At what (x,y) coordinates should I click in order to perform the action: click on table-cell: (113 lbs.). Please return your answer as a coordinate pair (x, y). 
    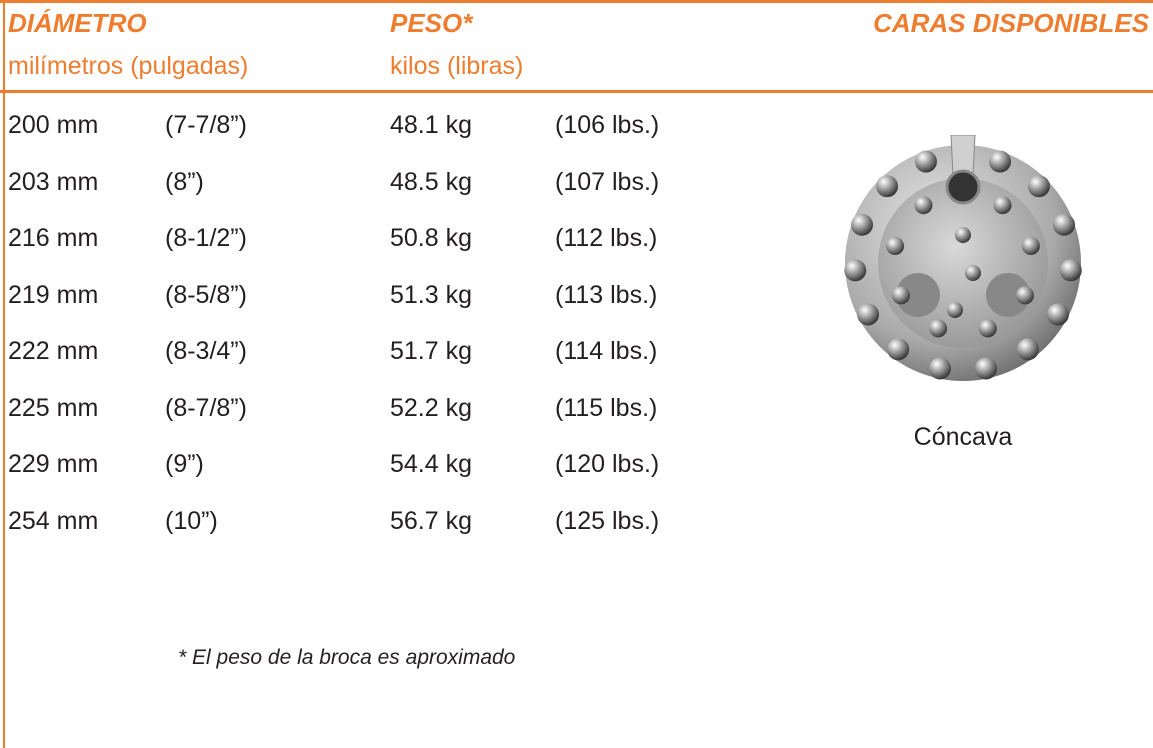
    Looking at the image, I should click on (606, 294).